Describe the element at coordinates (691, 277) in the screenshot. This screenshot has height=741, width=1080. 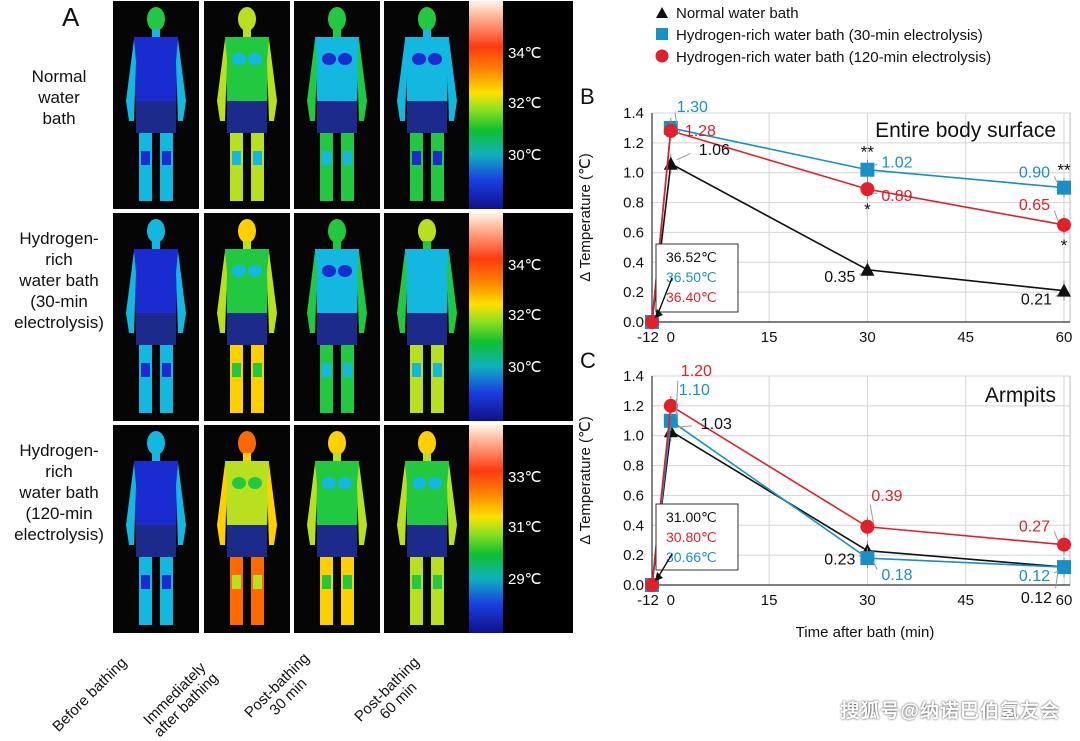
I see `baseline-value: 36.50℃` at that location.